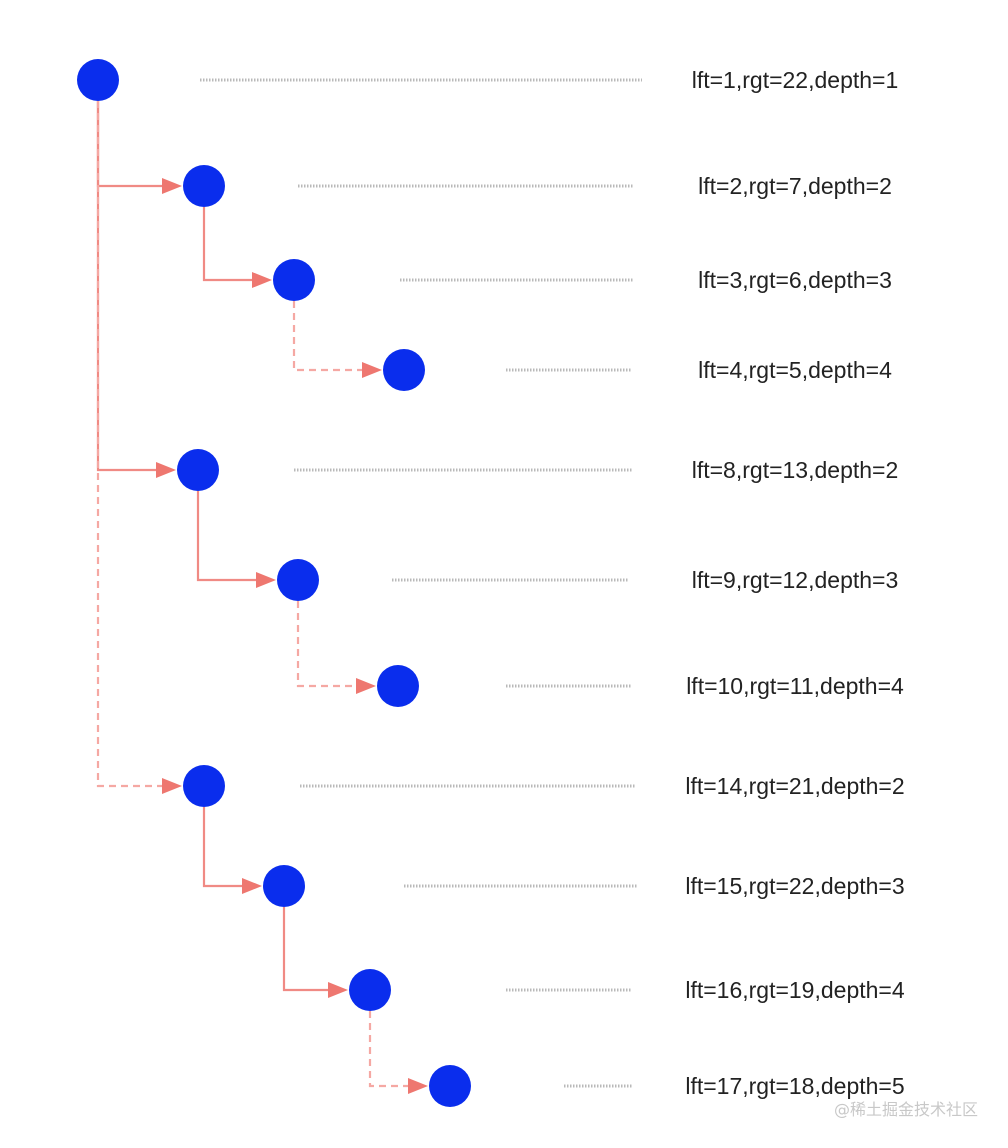 This screenshot has height=1148, width=1008. What do you see at coordinates (329, 336) in the screenshot?
I see `edge-n3-n4` at bounding box center [329, 336].